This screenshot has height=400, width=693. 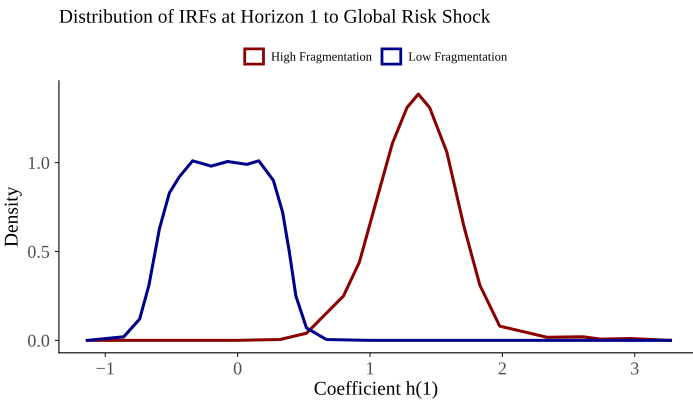 What do you see at coordinates (274, 15) in the screenshot?
I see `chart-title: Distribution of IRFs at Horizon 1 to Global Risk Shock` at bounding box center [274, 15].